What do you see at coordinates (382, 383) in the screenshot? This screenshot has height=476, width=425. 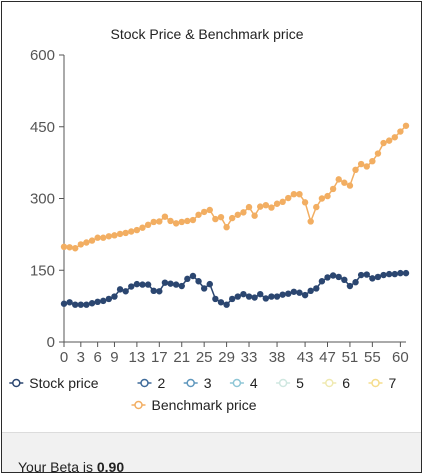 I see `legend-item-7: 7` at bounding box center [382, 383].